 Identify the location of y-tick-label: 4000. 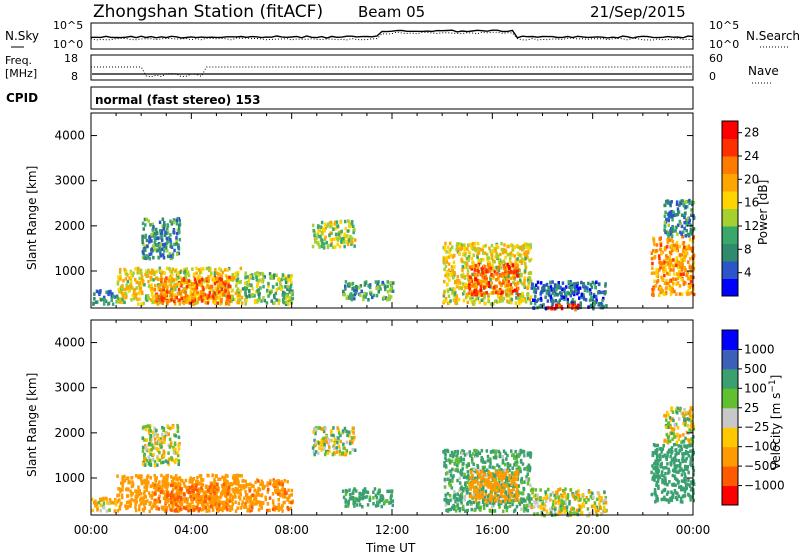
(69, 136).